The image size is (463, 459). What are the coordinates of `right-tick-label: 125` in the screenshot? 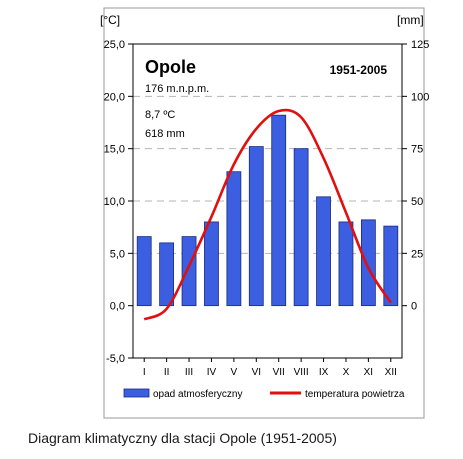 It's located at (420, 45).